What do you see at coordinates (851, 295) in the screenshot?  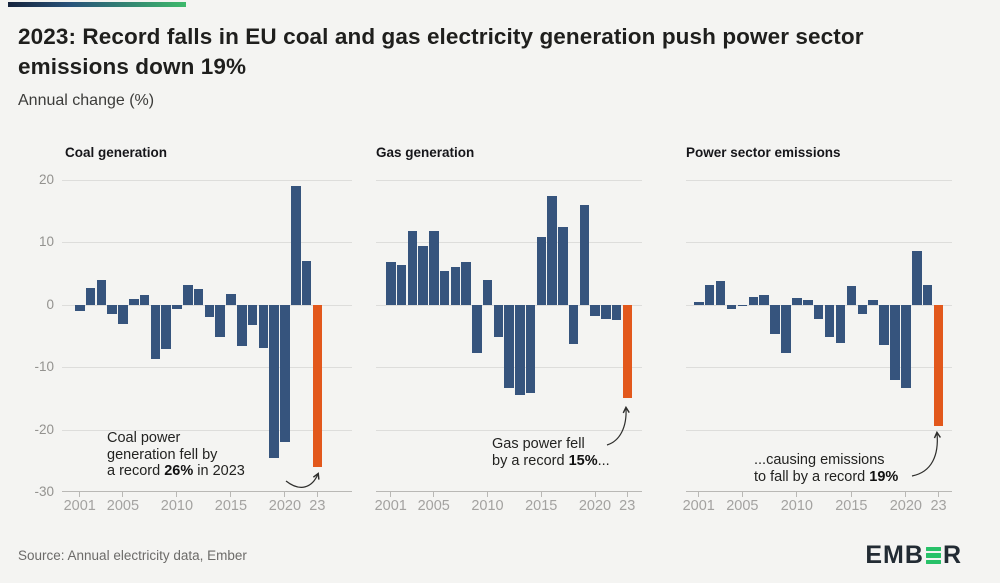 I see `bar-2015` at bounding box center [851, 295].